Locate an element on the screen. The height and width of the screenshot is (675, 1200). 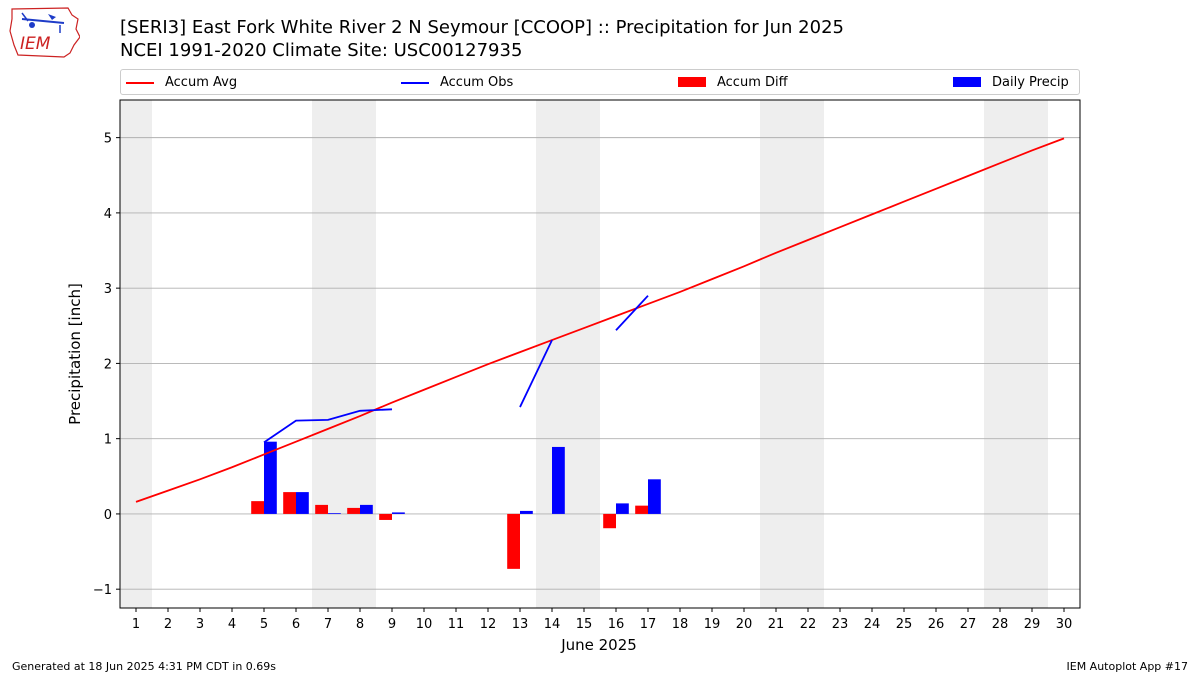
x-tick-label: 2 is located at coordinates (168, 624).